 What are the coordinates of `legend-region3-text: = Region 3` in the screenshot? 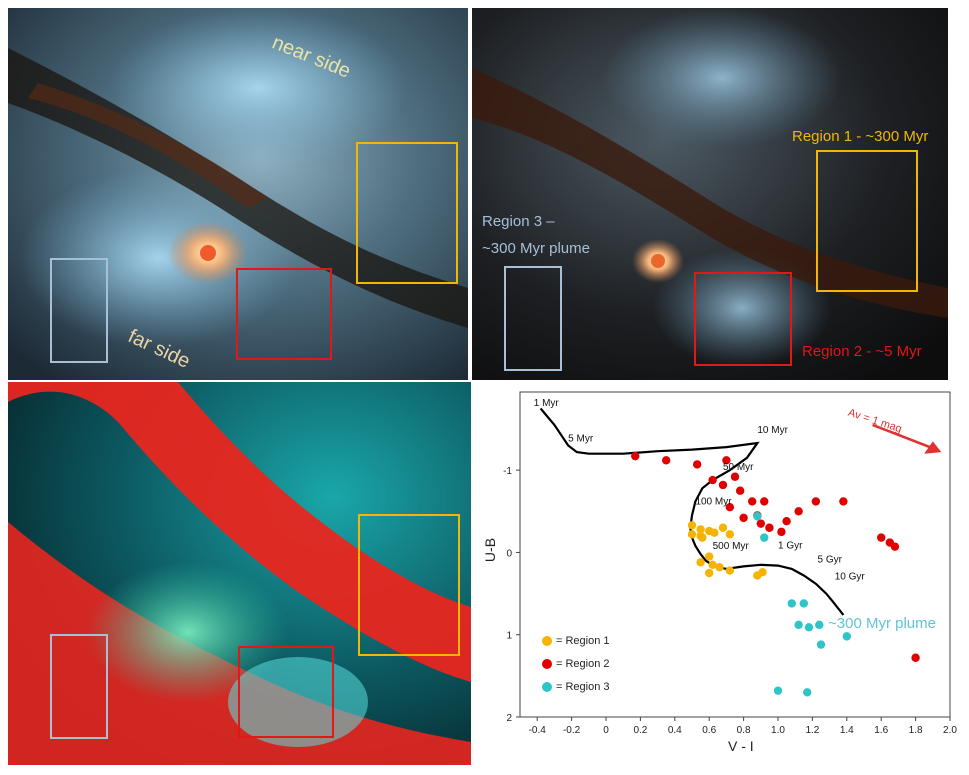 It's located at (583, 687).